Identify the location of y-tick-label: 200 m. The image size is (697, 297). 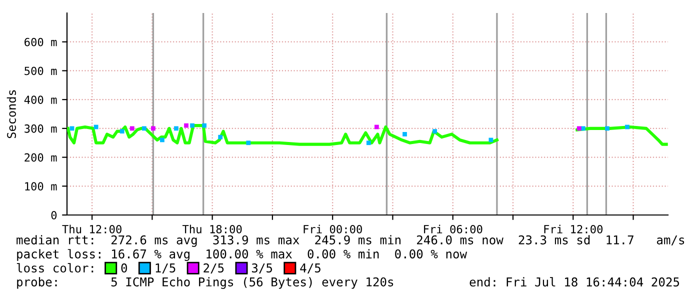
(40, 157).